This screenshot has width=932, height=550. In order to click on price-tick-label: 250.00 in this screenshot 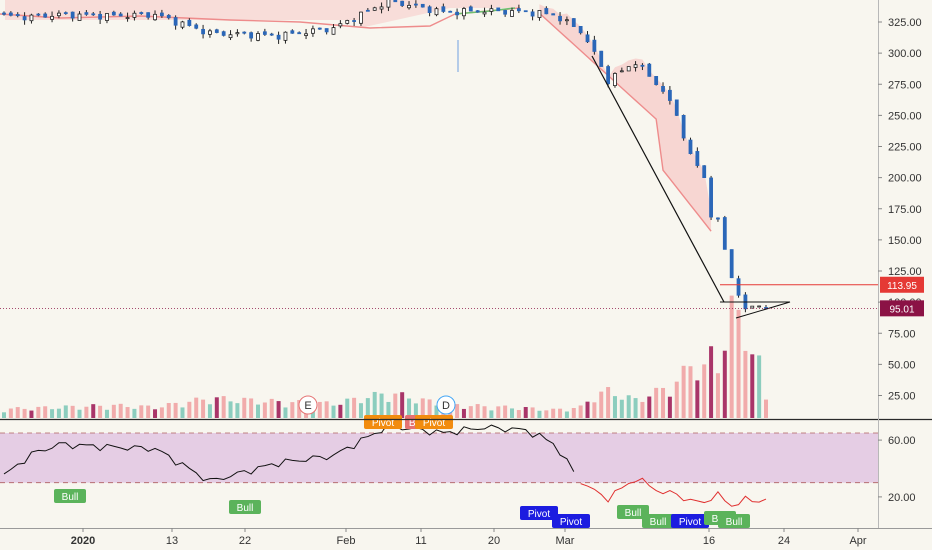, I will do `click(905, 116)`.